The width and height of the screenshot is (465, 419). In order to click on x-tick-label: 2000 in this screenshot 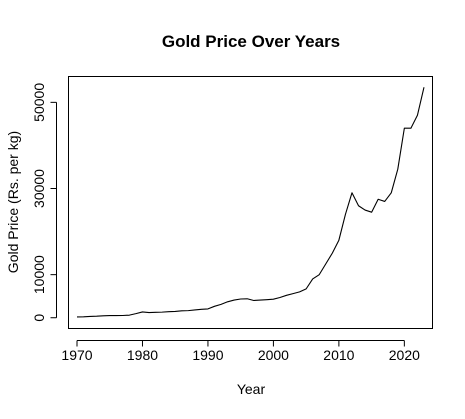, I will do `click(273, 355)`.